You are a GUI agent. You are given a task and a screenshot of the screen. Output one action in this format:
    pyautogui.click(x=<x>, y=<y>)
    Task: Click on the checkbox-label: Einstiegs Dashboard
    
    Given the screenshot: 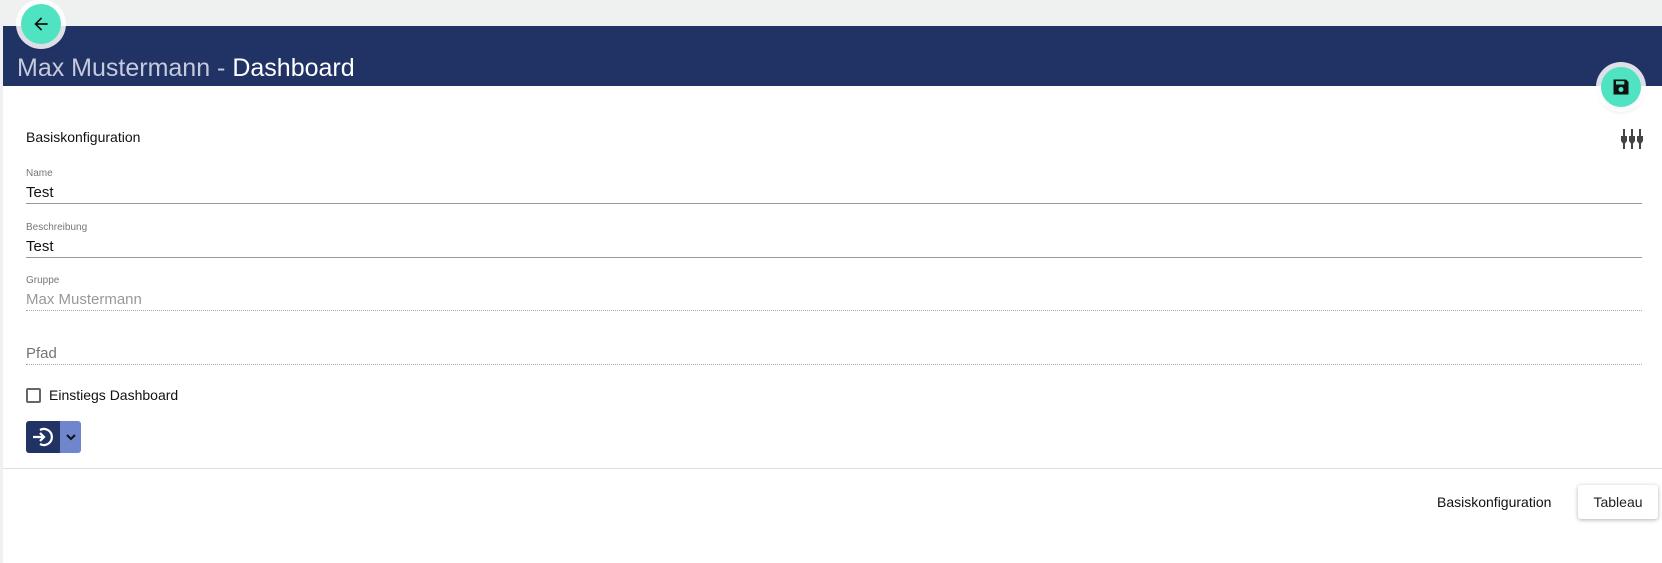 What is the action you would take?
    pyautogui.click(x=114, y=395)
    